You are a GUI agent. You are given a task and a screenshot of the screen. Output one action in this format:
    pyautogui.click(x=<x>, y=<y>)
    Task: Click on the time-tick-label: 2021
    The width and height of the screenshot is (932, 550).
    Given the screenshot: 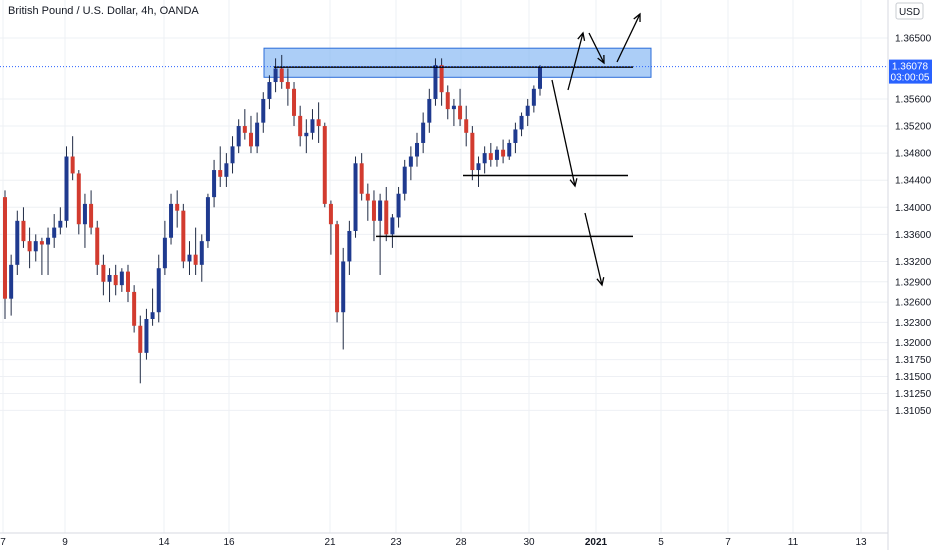 What is the action you would take?
    pyautogui.click(x=596, y=542)
    